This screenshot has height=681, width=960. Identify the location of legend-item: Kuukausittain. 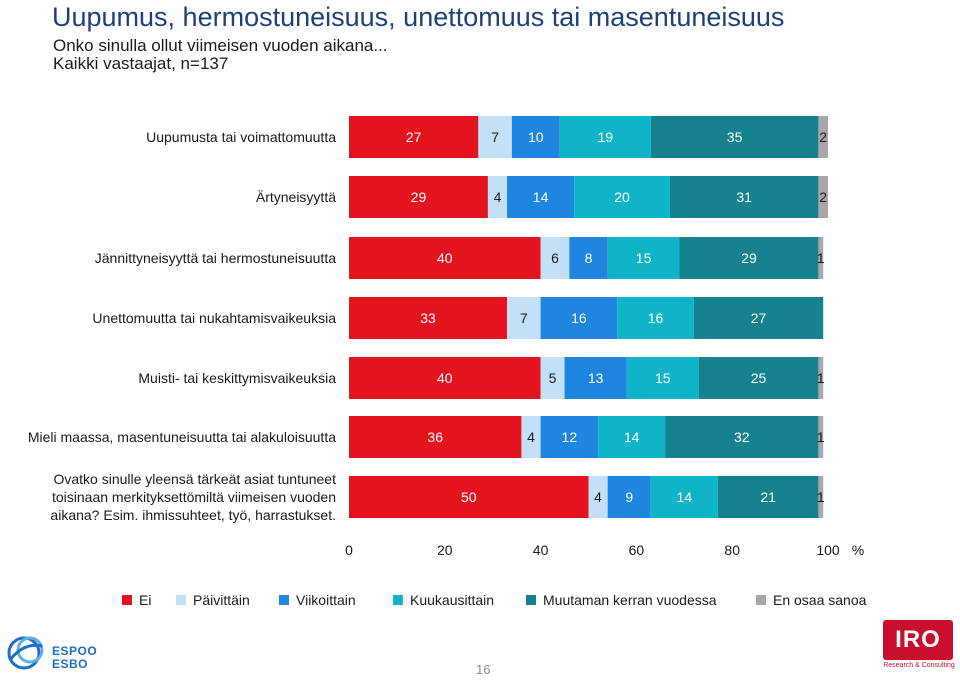
(443, 600).